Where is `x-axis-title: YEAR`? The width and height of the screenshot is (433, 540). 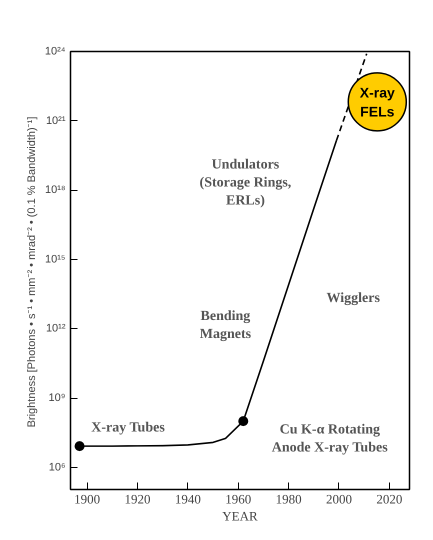
x-axis-title: YEAR is located at coordinates (240, 516).